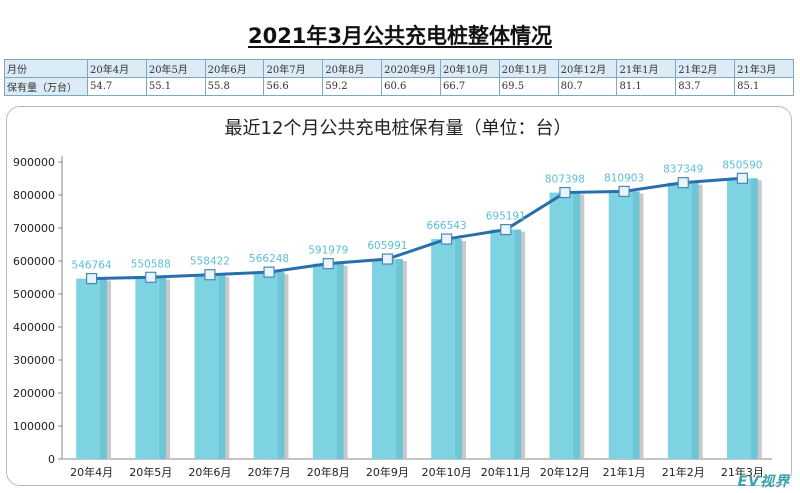  What do you see at coordinates (705, 86) in the screenshot?
I see `table-value-cell: 83.7` at bounding box center [705, 86].